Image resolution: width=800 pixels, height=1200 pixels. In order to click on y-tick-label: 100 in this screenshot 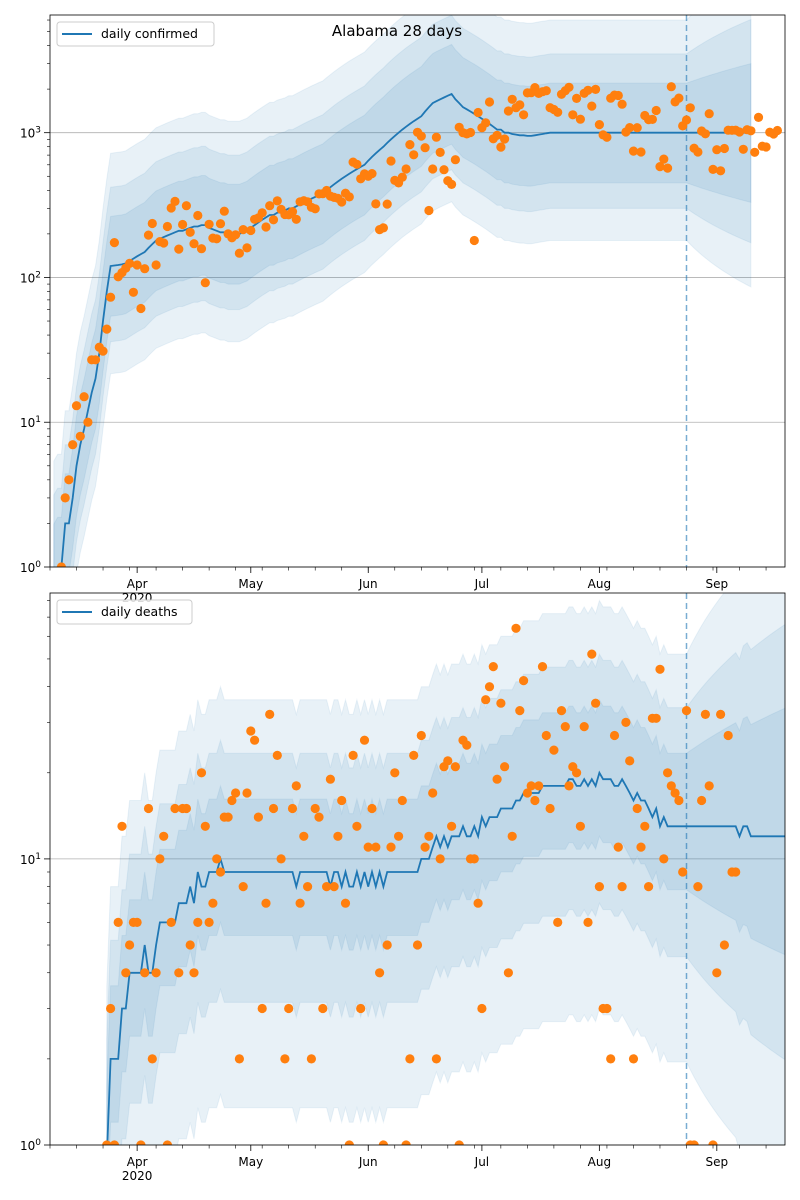, I will do `click(30, 567)`.